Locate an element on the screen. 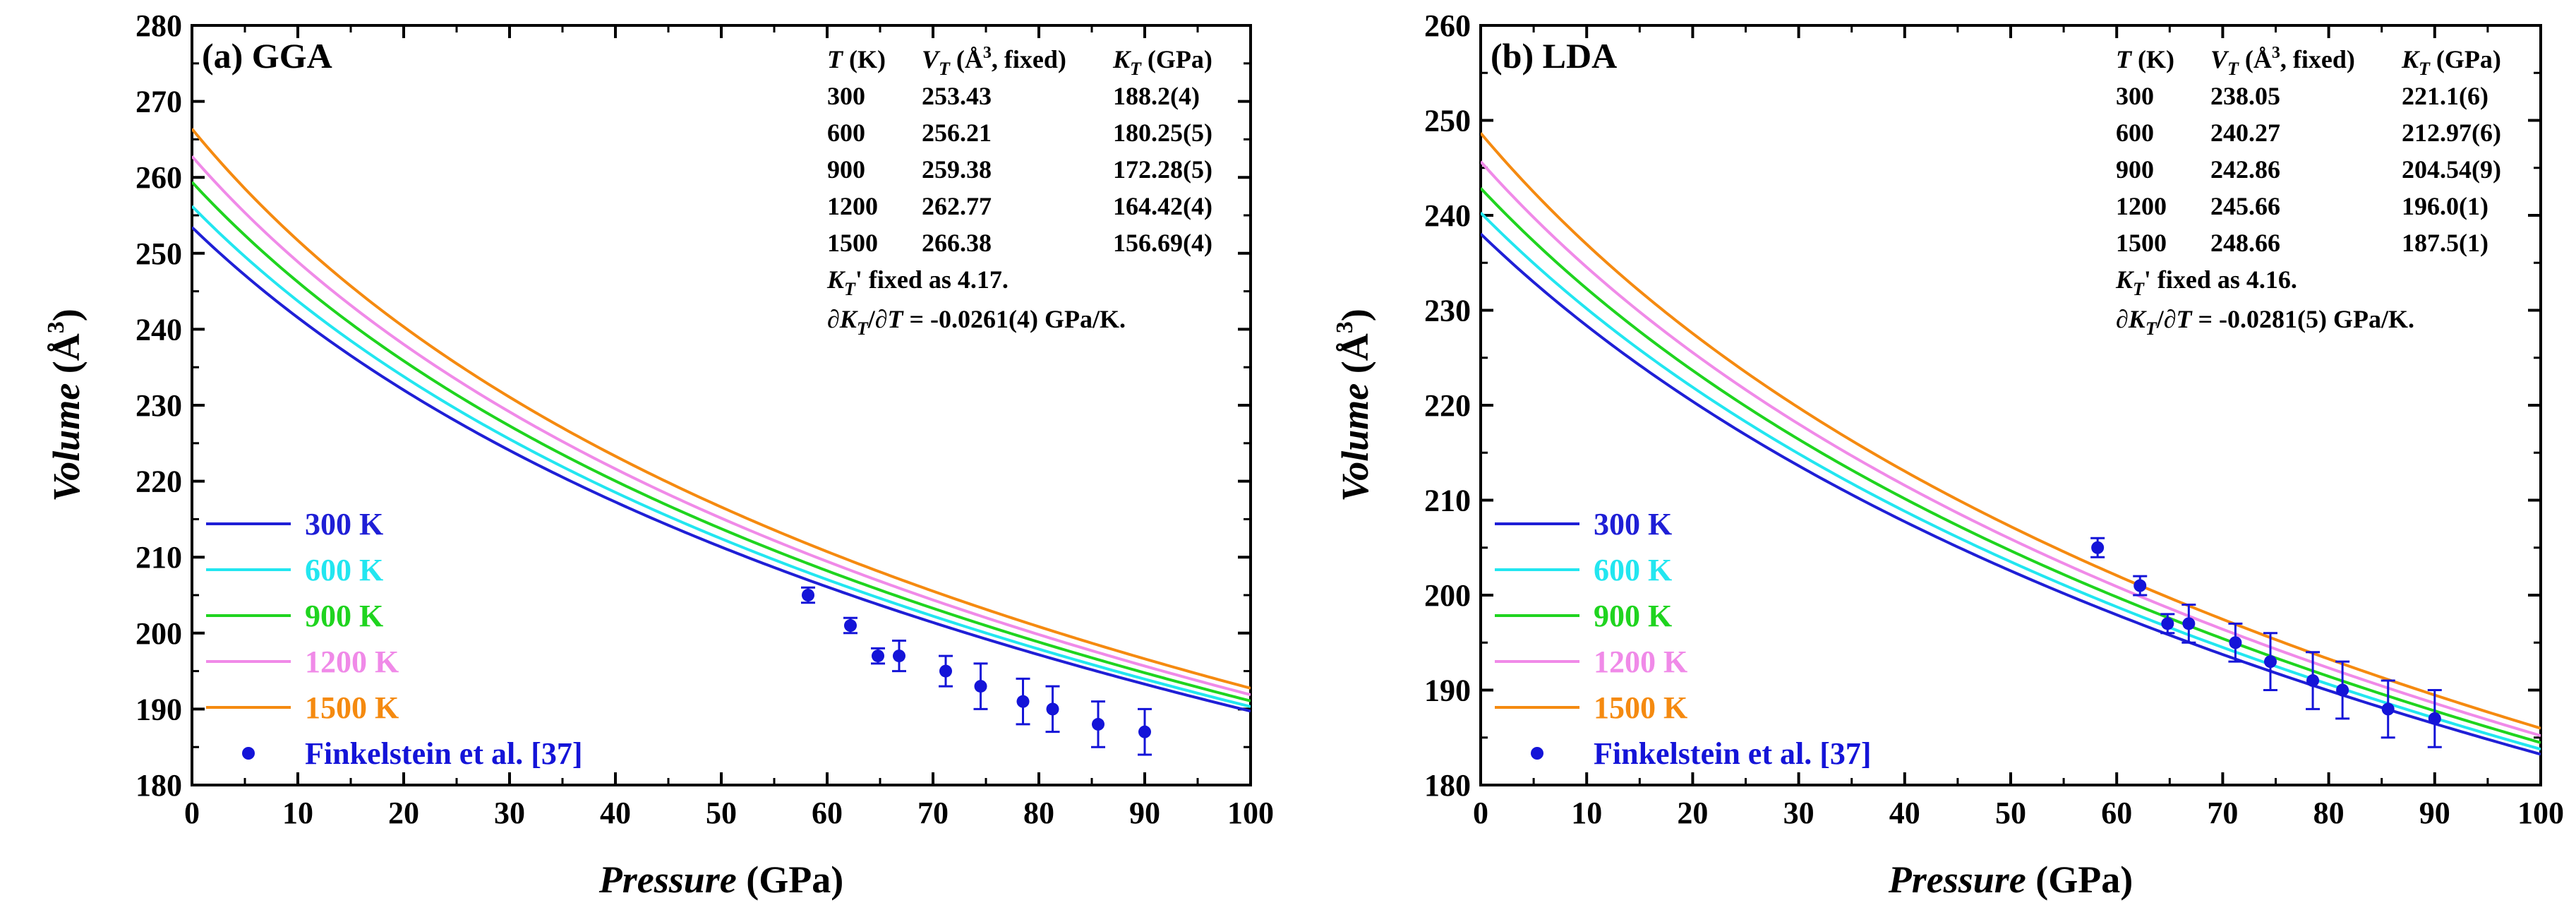 The width and height of the screenshot is (2576, 922). table-cell: 248.66 is located at coordinates (2245, 243).